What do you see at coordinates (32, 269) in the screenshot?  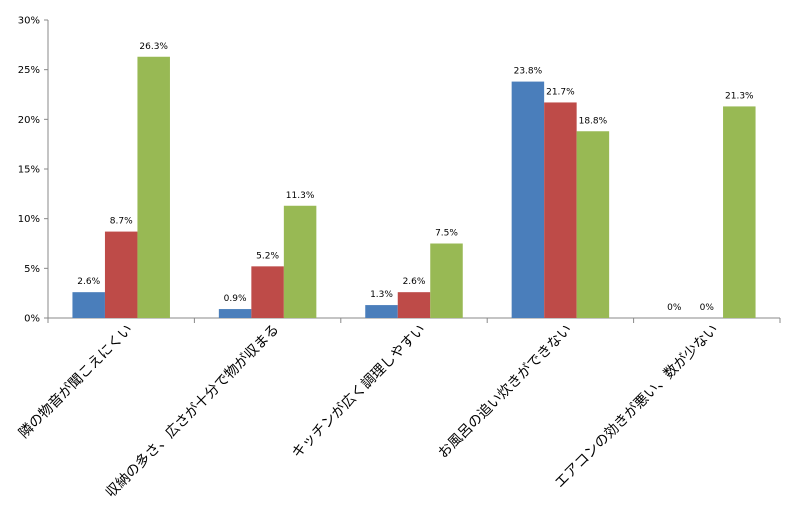 I see `y-tick-label: 5%` at bounding box center [32, 269].